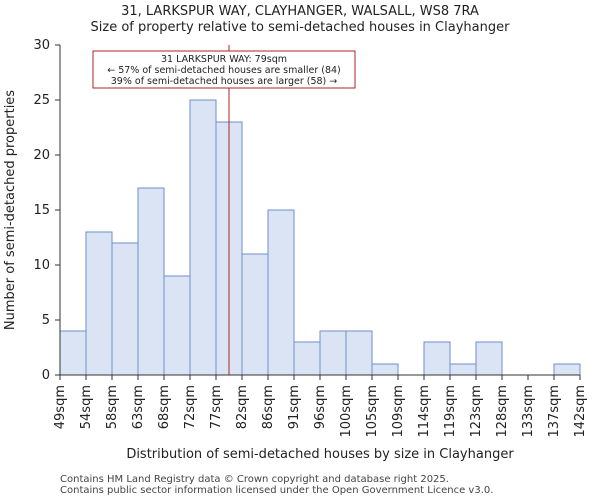  I want to click on x-tick-label: 72sqm, so click(190, 407).